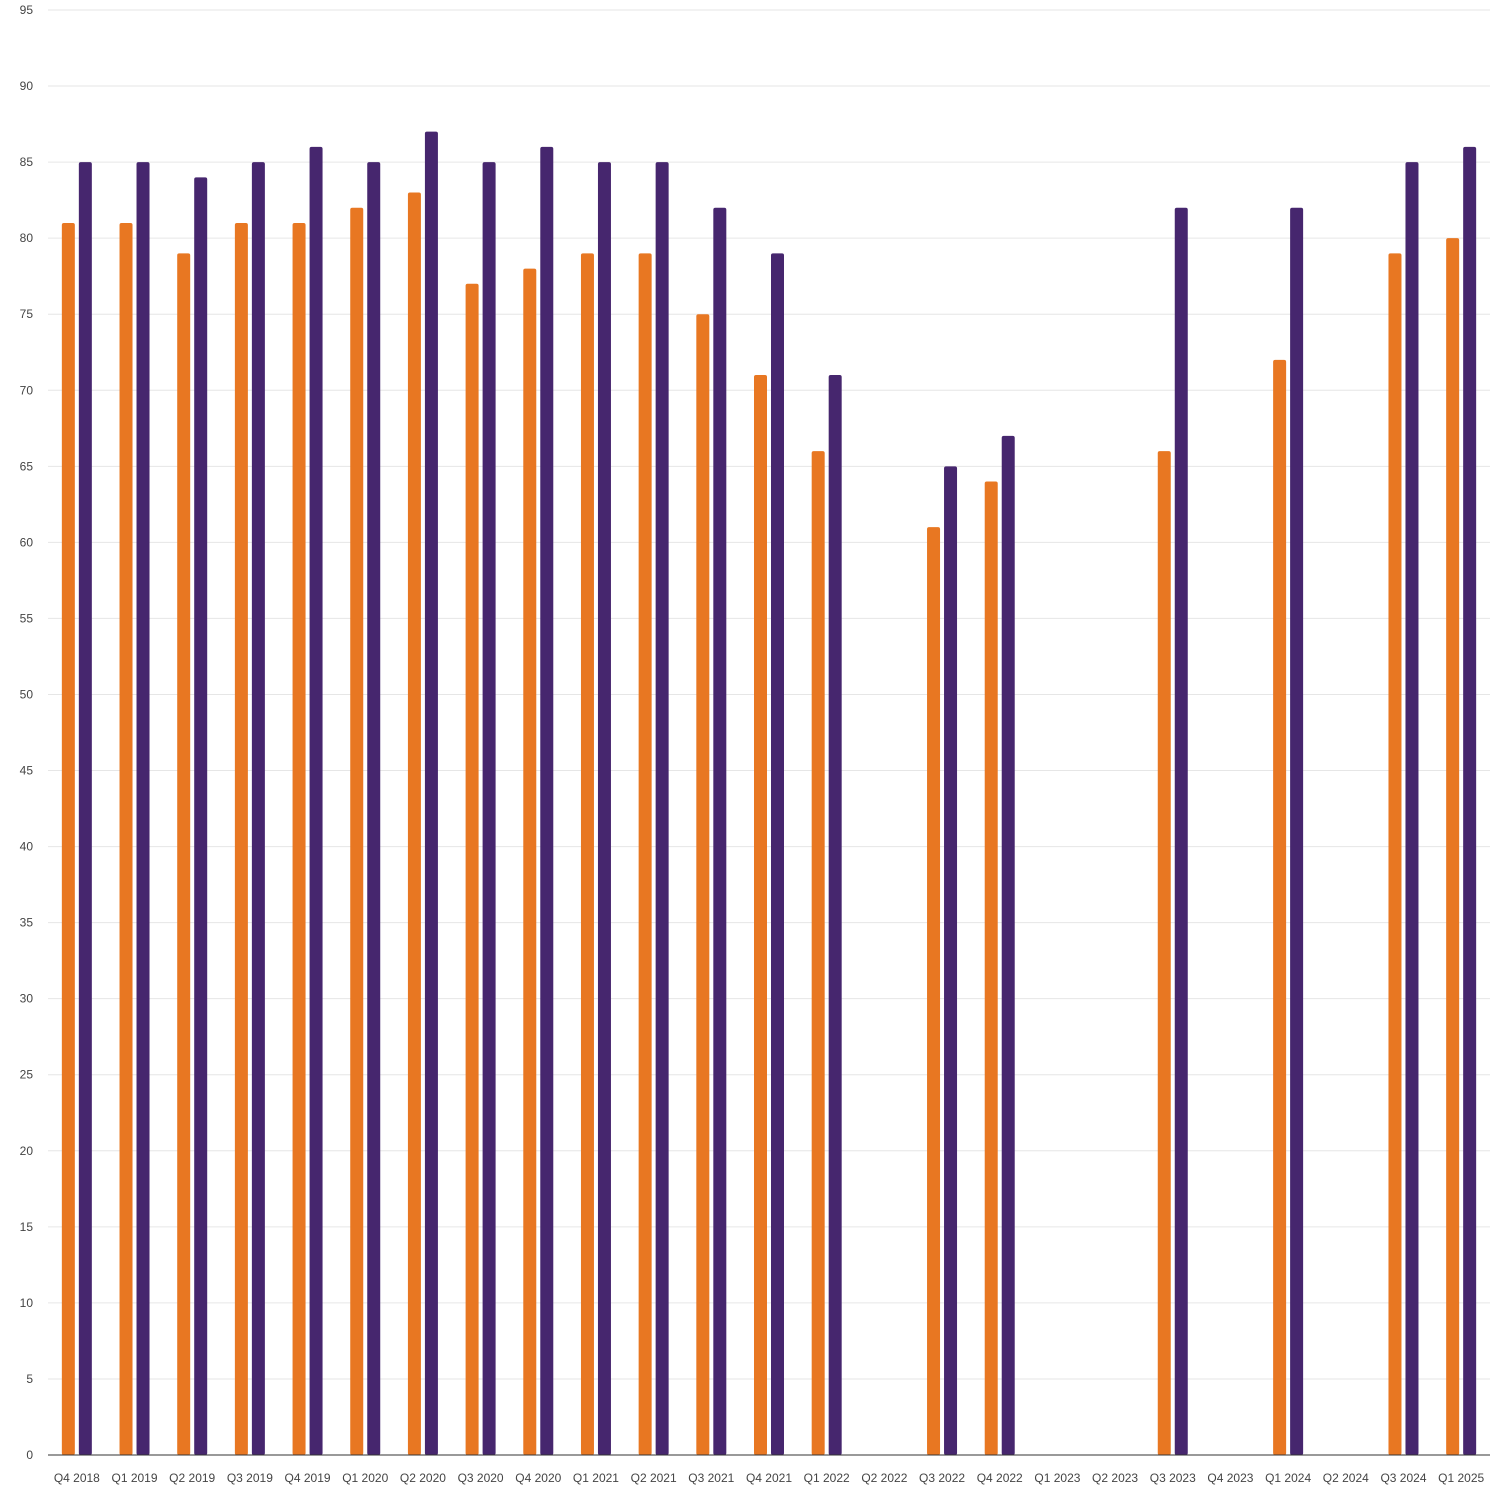  What do you see at coordinates (29, 1455) in the screenshot?
I see `y-tick-label: 0` at bounding box center [29, 1455].